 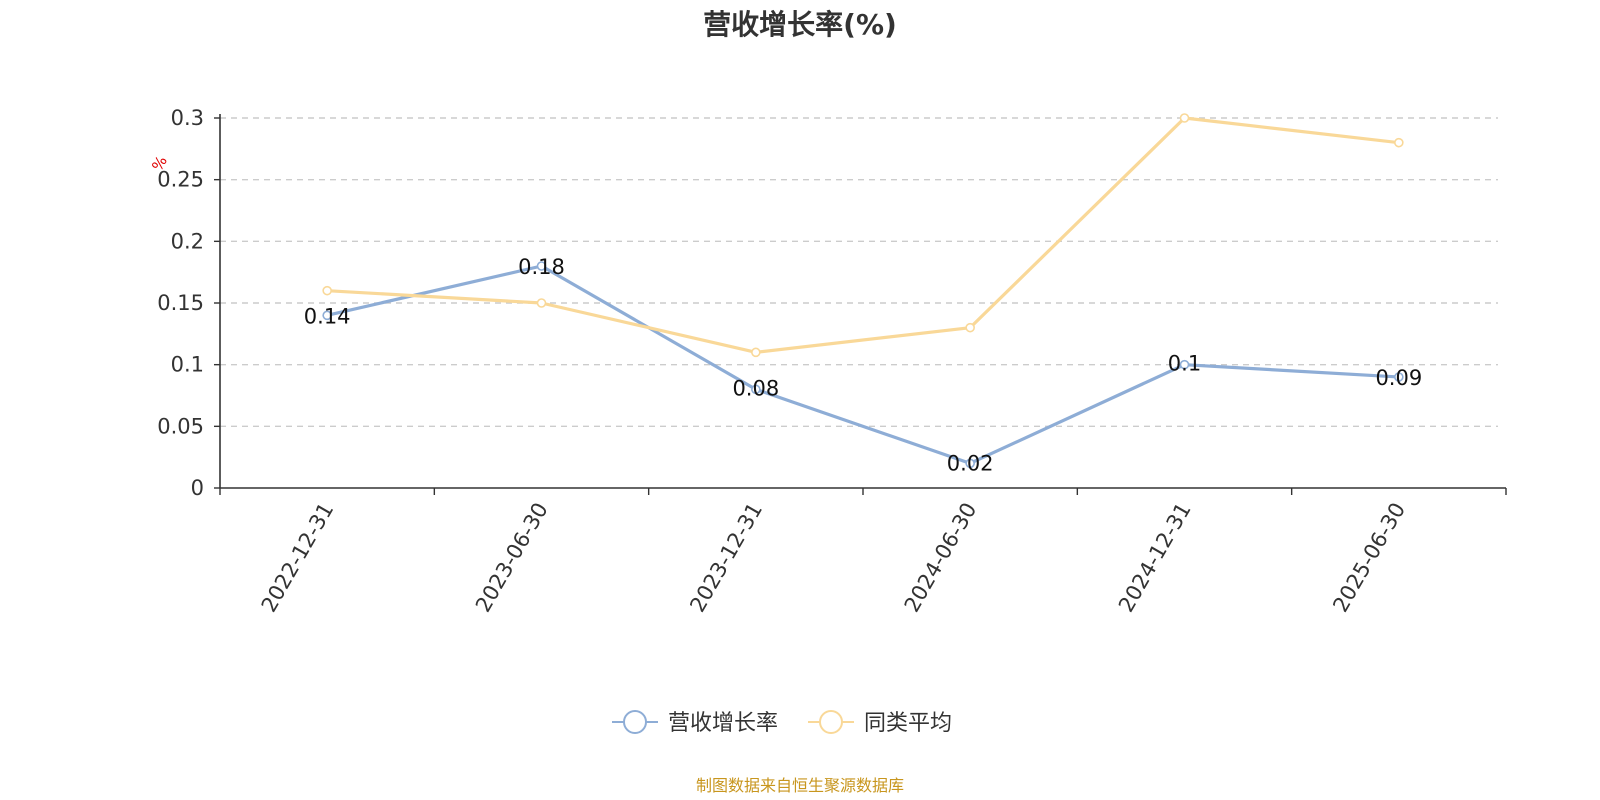 What do you see at coordinates (941, 558) in the screenshot?
I see `x-tick-label: 2024-06-30` at bounding box center [941, 558].